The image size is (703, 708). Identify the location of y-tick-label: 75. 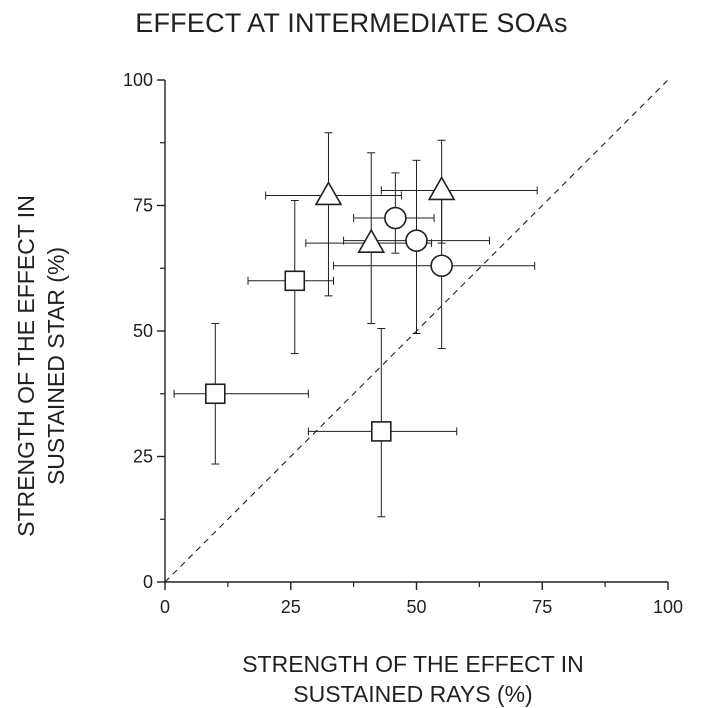
(143, 206).